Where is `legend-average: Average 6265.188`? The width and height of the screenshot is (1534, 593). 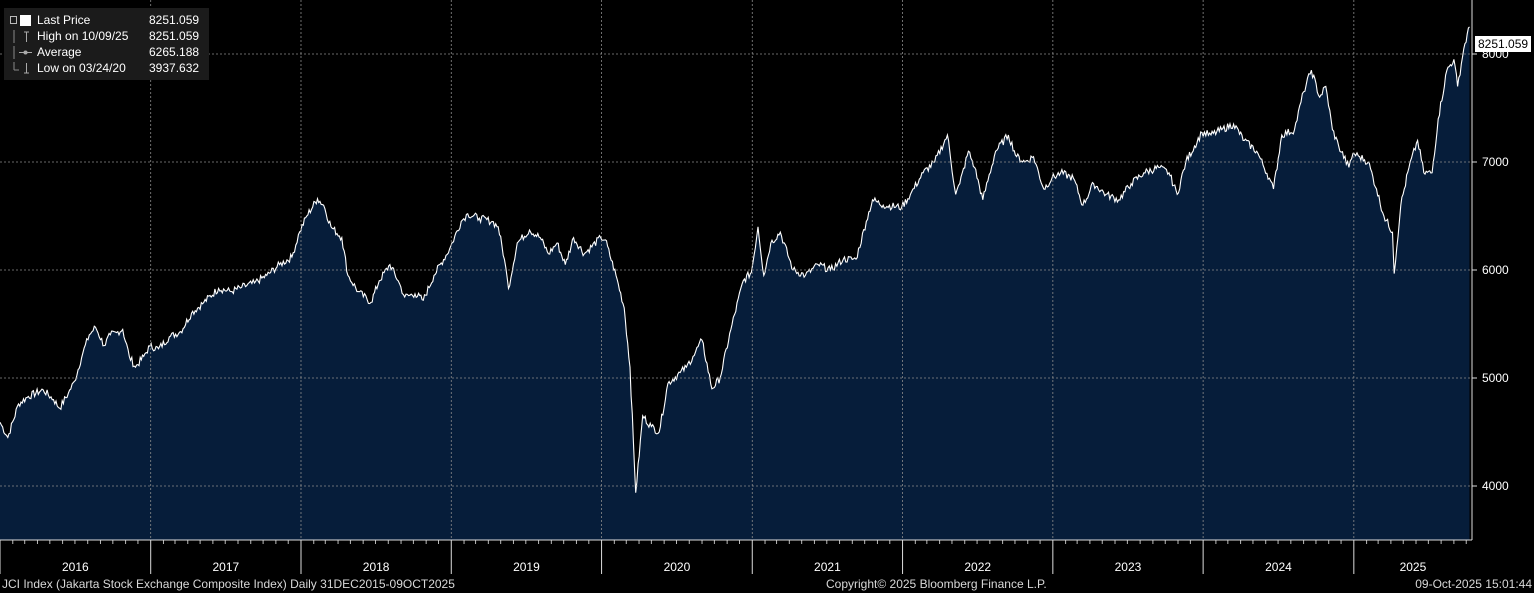
legend-average: Average 6265.188 is located at coordinates (106, 52).